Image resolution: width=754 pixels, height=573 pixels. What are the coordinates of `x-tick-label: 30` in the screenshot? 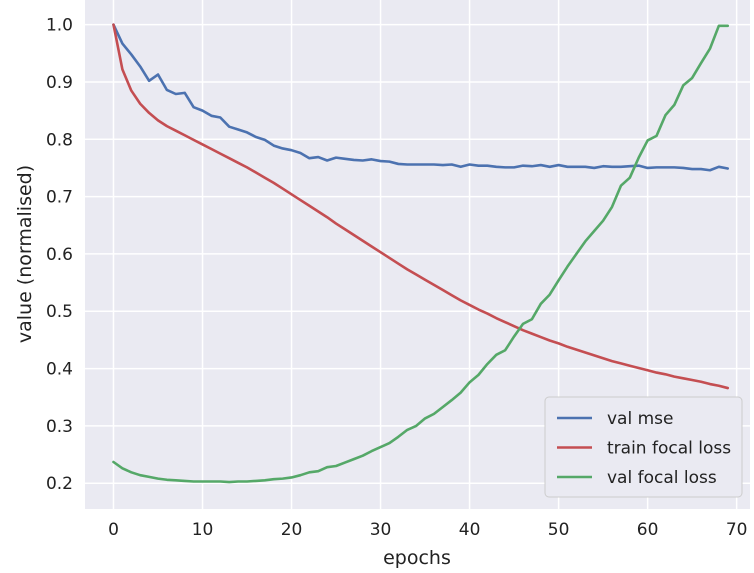 It's located at (381, 530).